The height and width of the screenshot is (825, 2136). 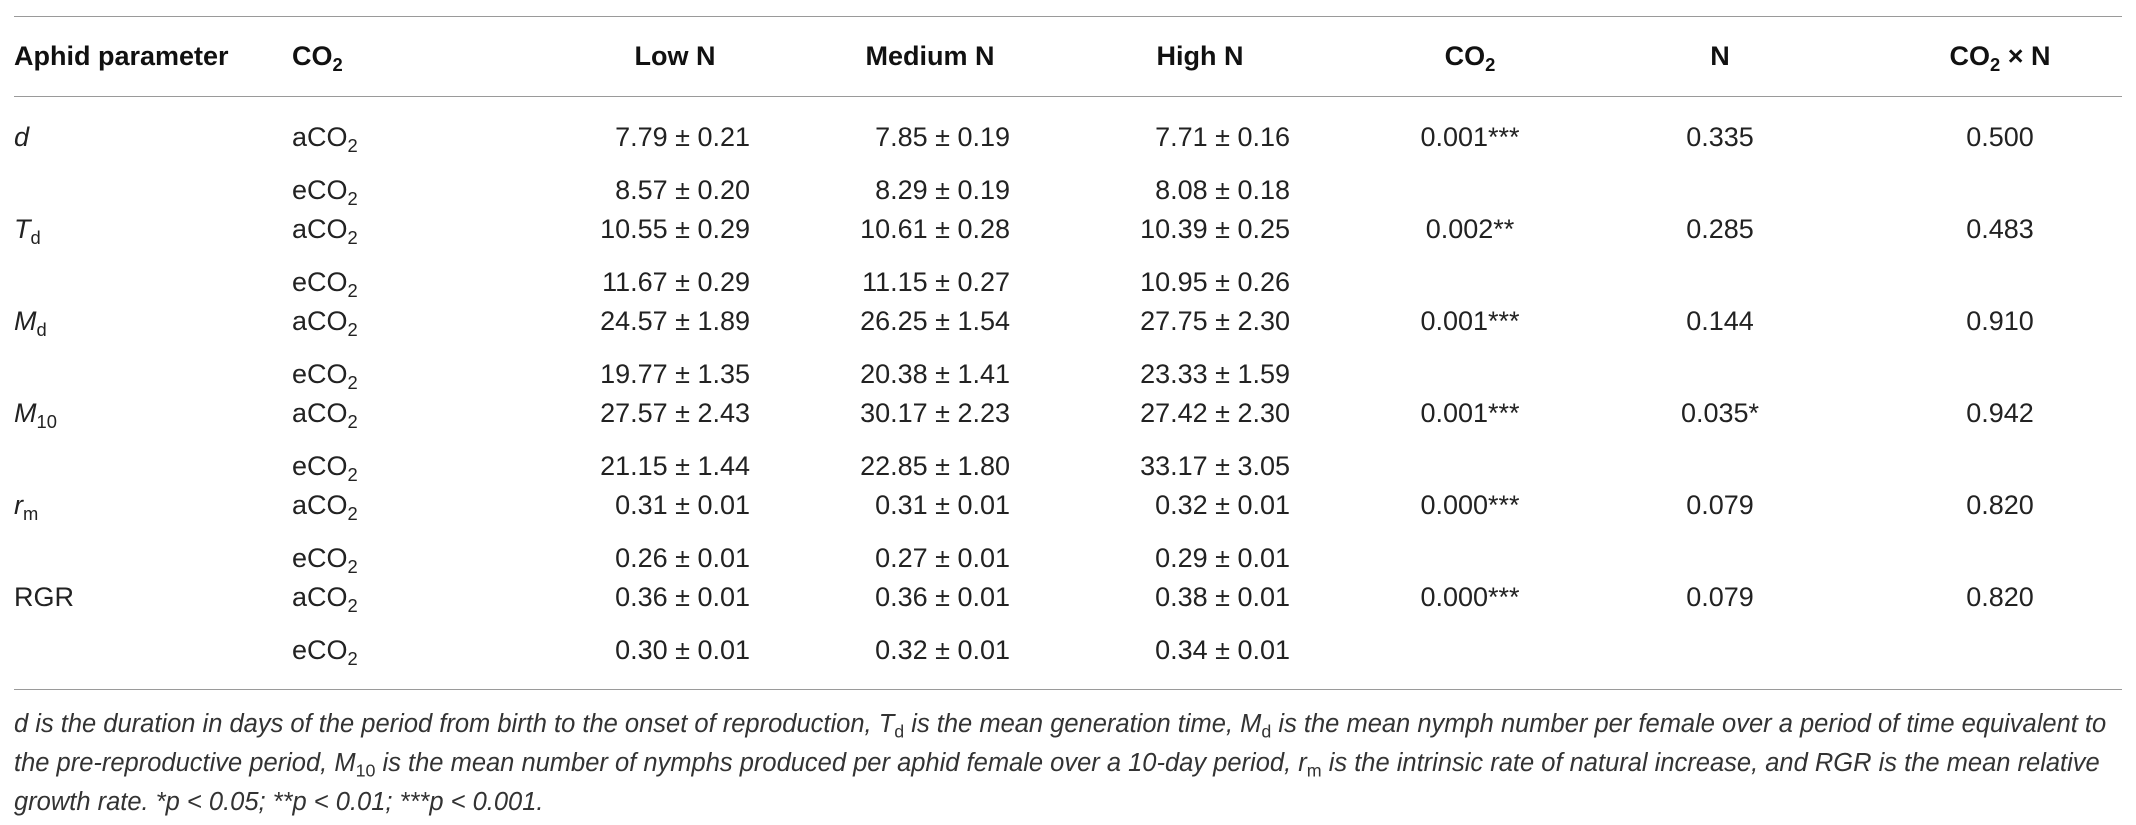 I want to click on p-co2-x-n: 0.500, so click(x=2000, y=137).